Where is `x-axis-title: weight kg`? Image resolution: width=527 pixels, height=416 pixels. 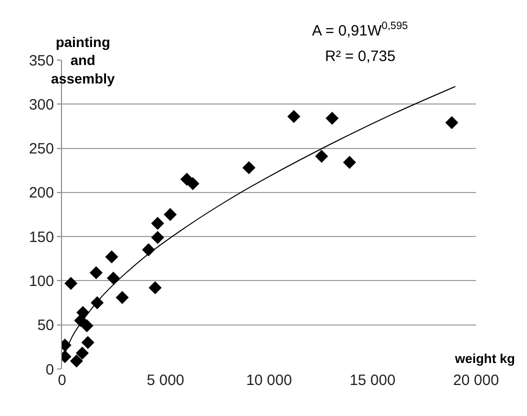
x-axis-title: weight kg is located at coordinates (485, 358).